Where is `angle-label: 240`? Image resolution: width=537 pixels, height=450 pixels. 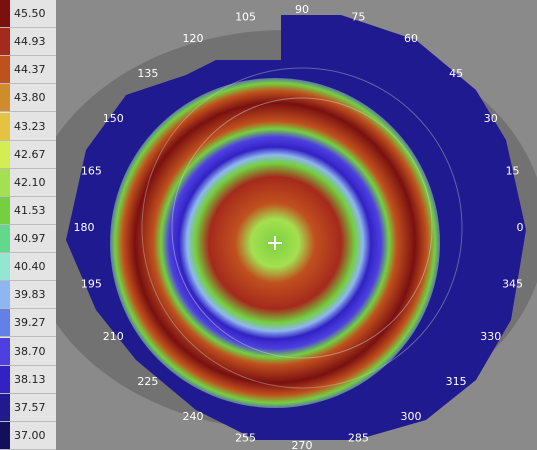
angle-label: 240 is located at coordinates (193, 416).